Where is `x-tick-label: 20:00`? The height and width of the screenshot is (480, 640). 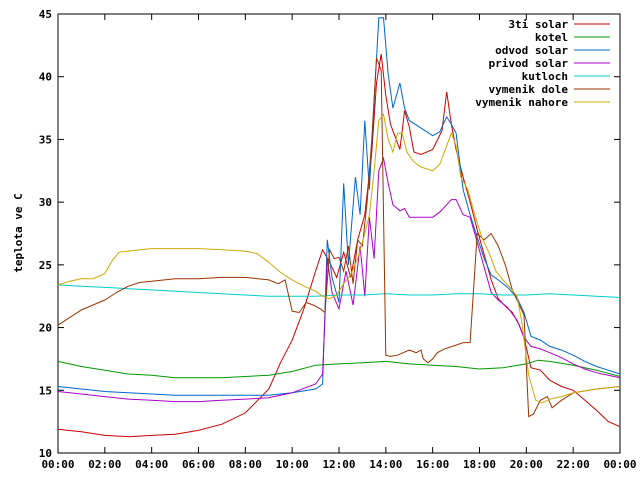
x-tick-label: 20:00 is located at coordinates (526, 464).